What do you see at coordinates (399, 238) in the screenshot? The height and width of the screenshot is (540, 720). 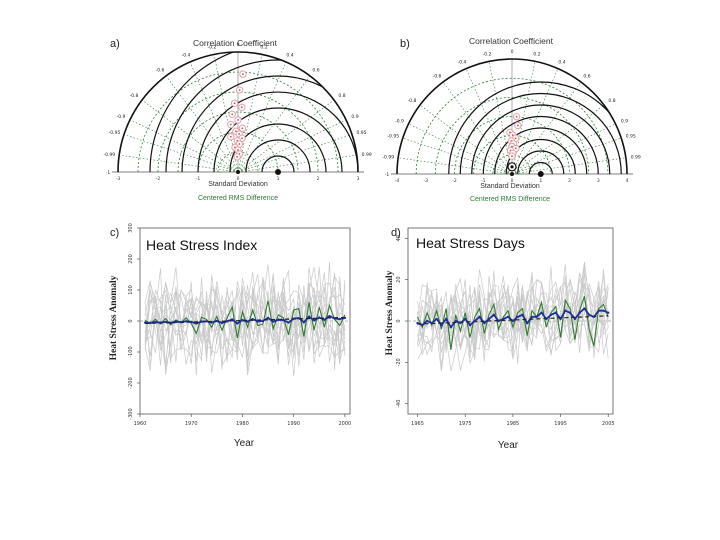 I see `y-tick-label: 40` at bounding box center [399, 238].